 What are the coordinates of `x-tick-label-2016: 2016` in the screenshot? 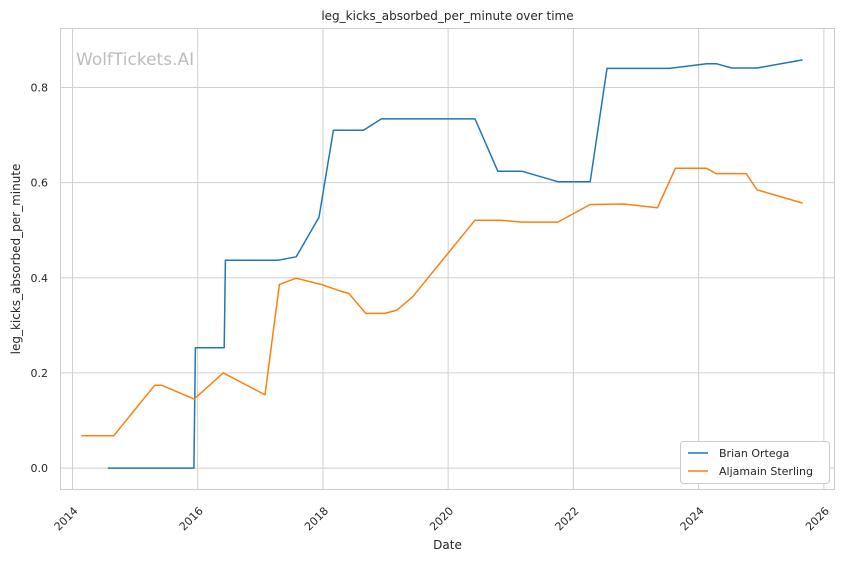 It's located at (191, 518).